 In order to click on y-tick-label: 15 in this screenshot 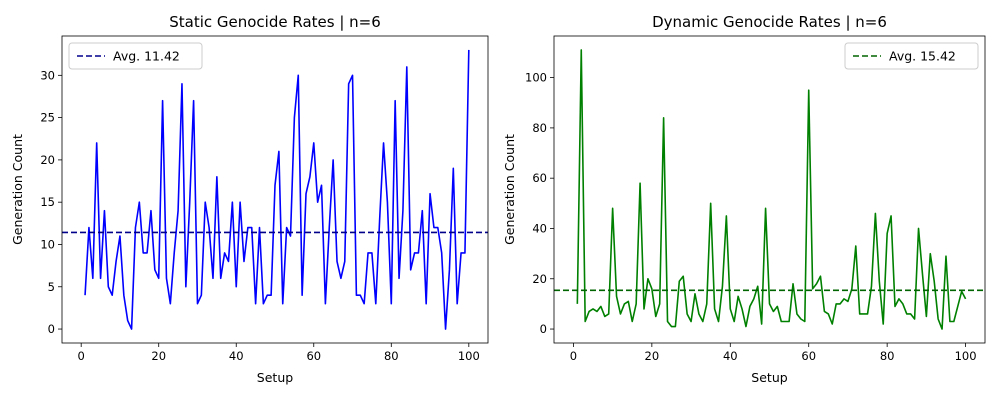, I will do `click(47, 202)`.